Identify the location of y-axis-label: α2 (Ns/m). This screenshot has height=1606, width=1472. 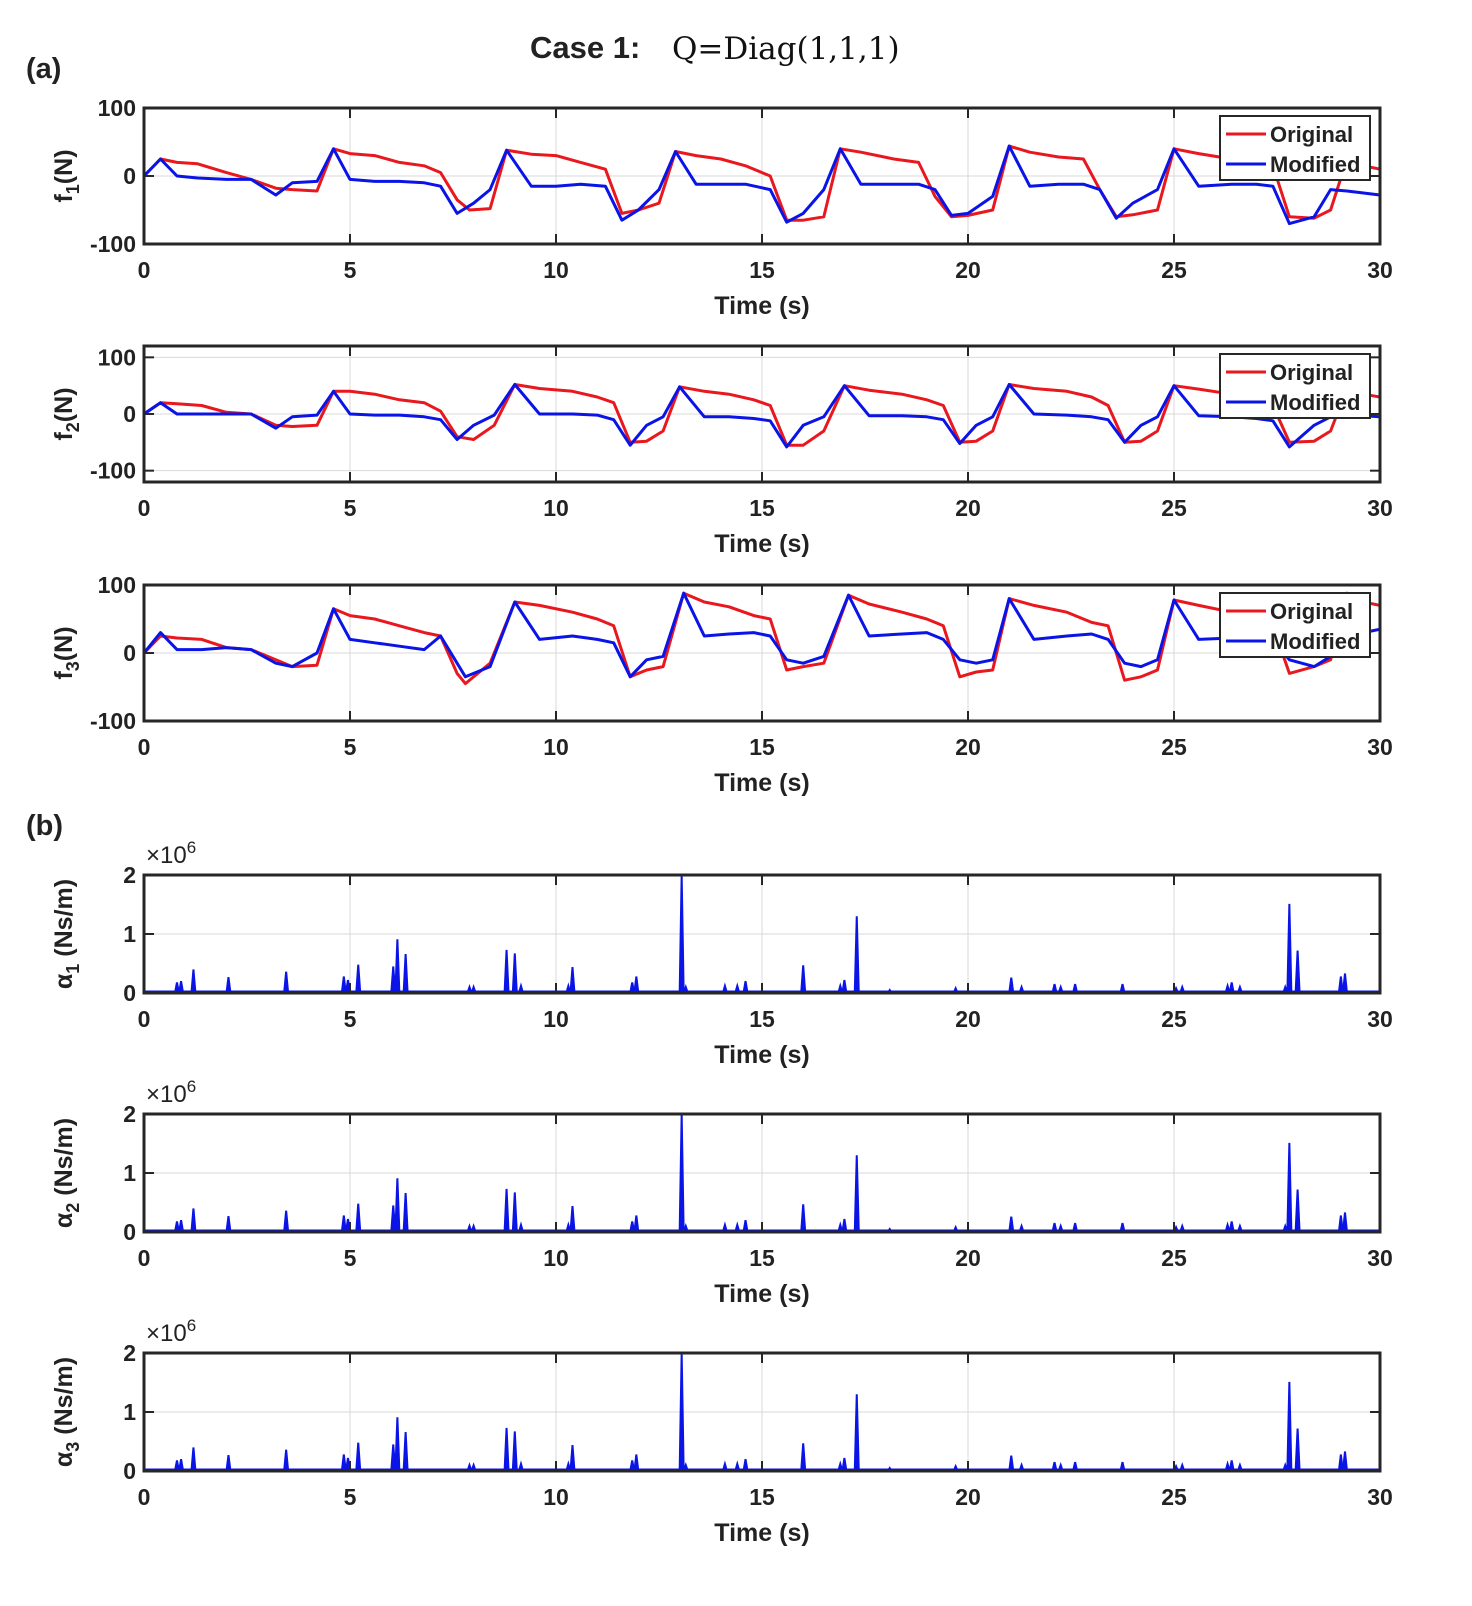
(66, 1173).